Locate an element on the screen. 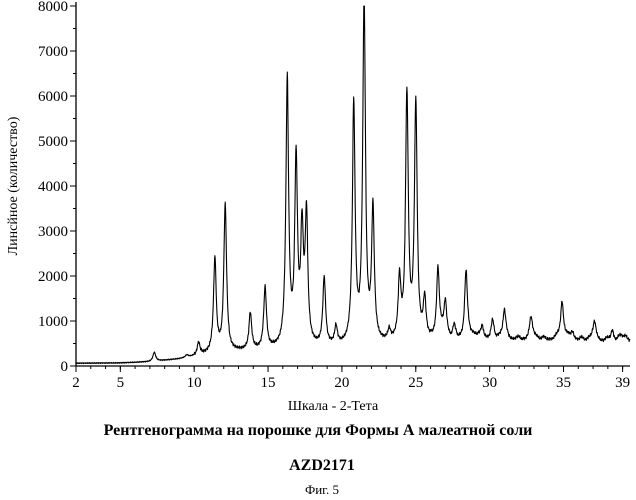  x-tick-label: 5 is located at coordinates (121, 383).